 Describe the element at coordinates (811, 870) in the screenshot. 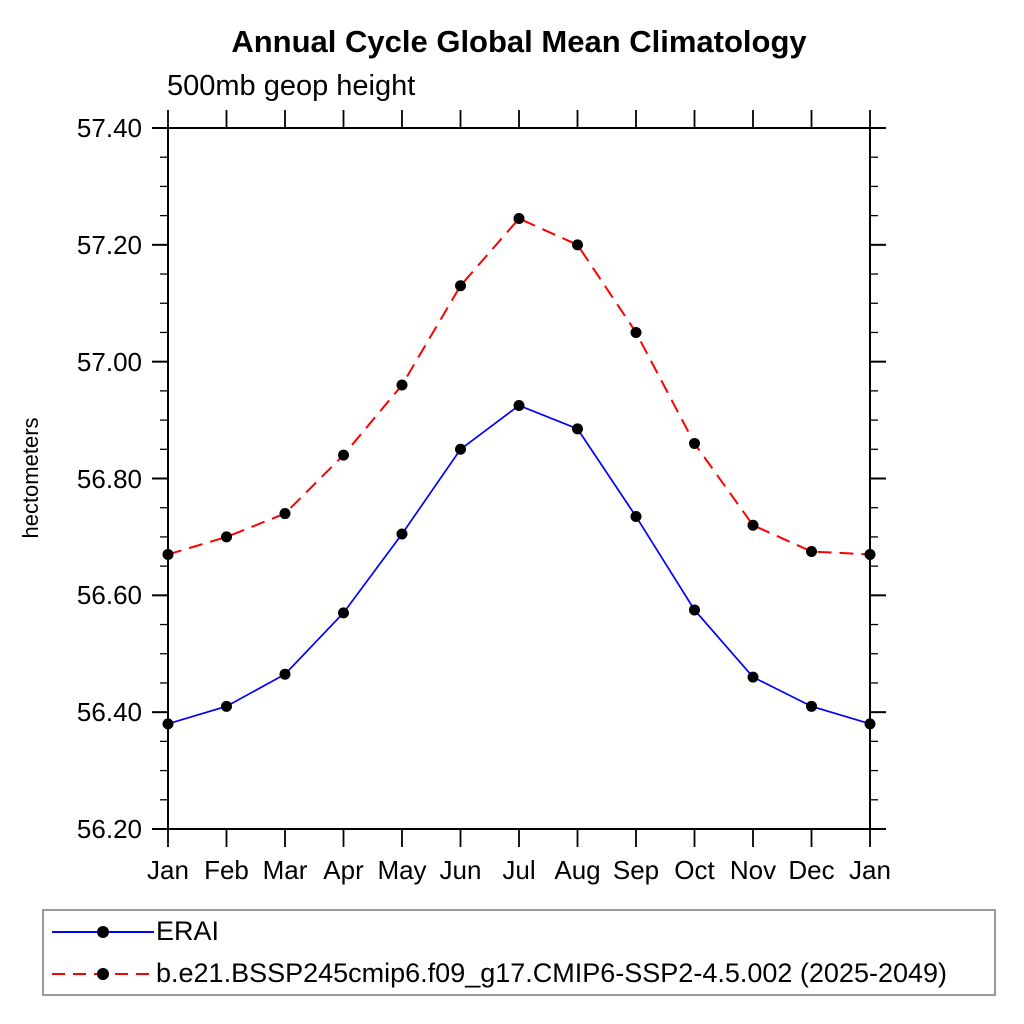

I see `x-tick-label: Dec` at that location.